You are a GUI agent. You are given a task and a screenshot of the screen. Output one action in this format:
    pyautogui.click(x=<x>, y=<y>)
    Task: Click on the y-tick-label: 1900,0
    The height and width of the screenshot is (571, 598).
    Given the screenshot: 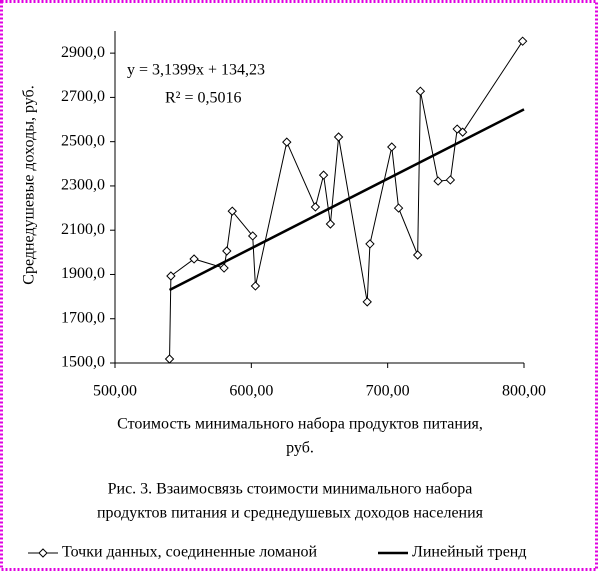 What is the action you would take?
    pyautogui.click(x=83, y=273)
    